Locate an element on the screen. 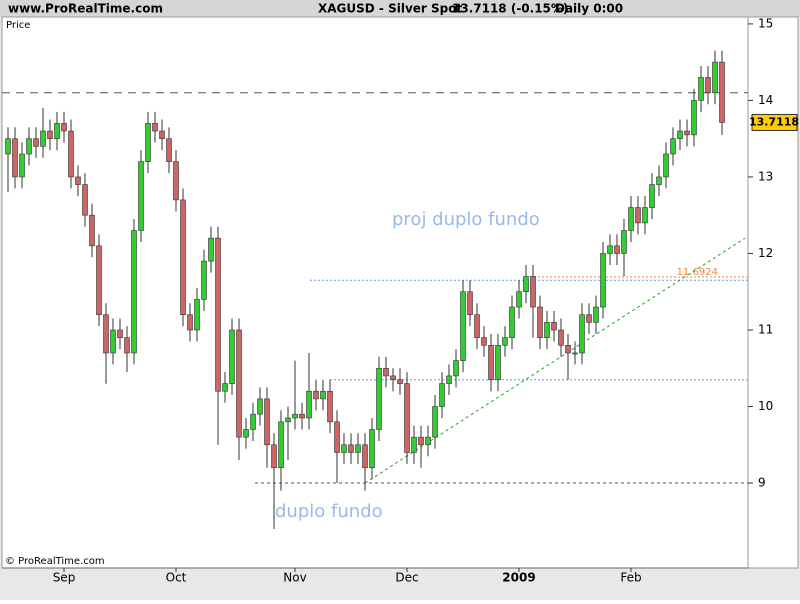 Image resolution: width=800 pixels, height=604 pixels. site: www.ProRealTime.com is located at coordinates (85, 9).